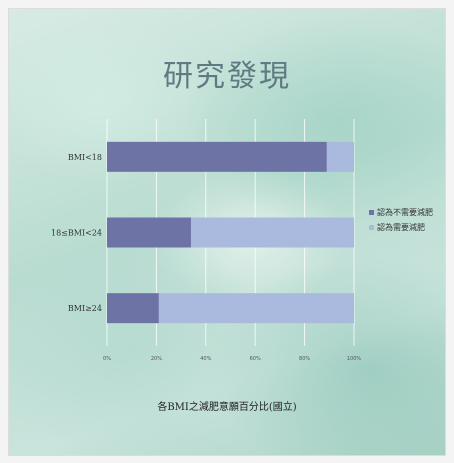 This screenshot has width=454, height=463. What do you see at coordinates (85, 157) in the screenshot?
I see `category-label: BMI<18` at bounding box center [85, 157].